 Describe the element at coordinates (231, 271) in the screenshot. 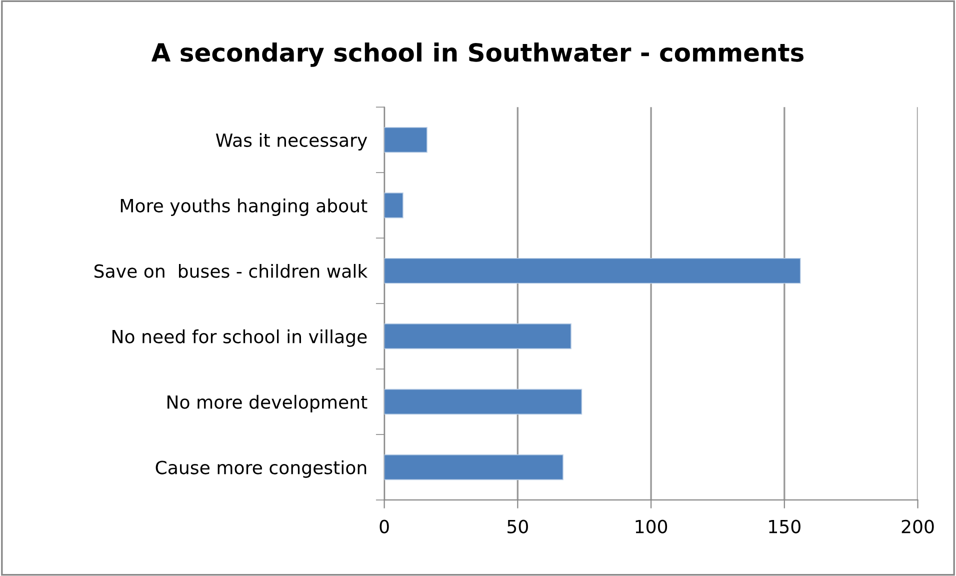

I see `y-tick-label: Save on buses - children walk` at that location.